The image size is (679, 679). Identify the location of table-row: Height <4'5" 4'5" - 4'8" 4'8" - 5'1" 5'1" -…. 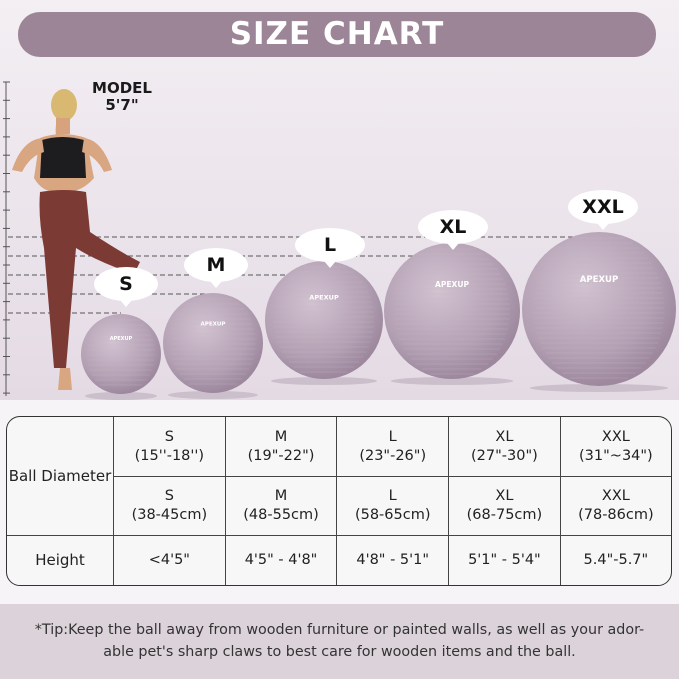
(339, 560).